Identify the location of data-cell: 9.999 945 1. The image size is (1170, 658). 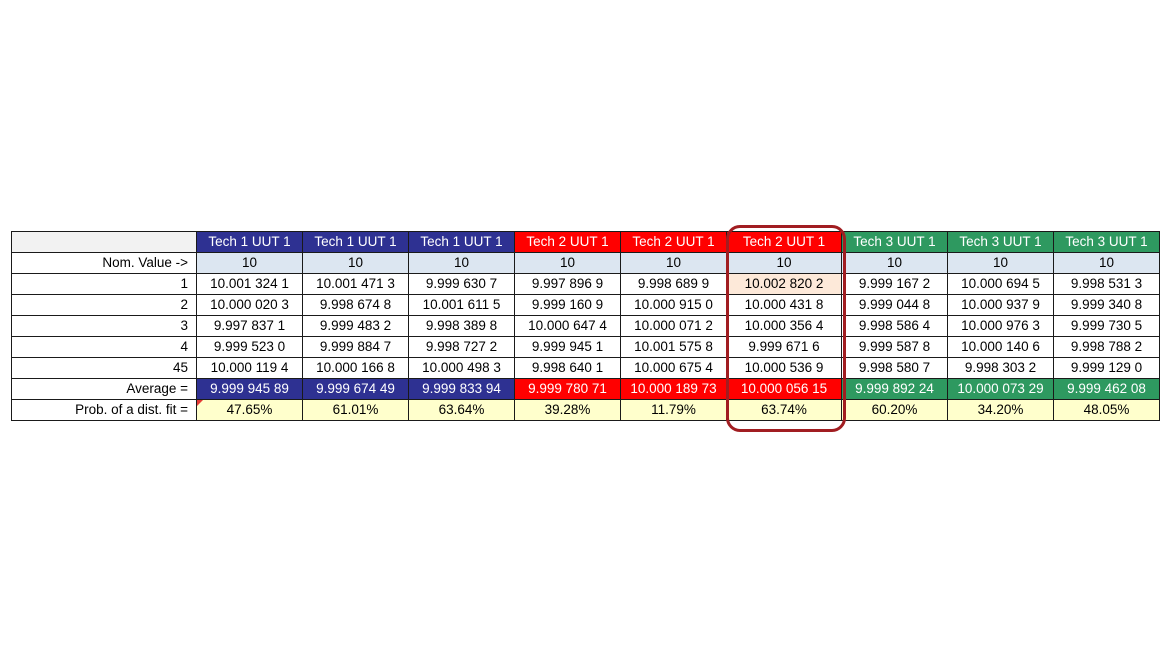
(567, 347).